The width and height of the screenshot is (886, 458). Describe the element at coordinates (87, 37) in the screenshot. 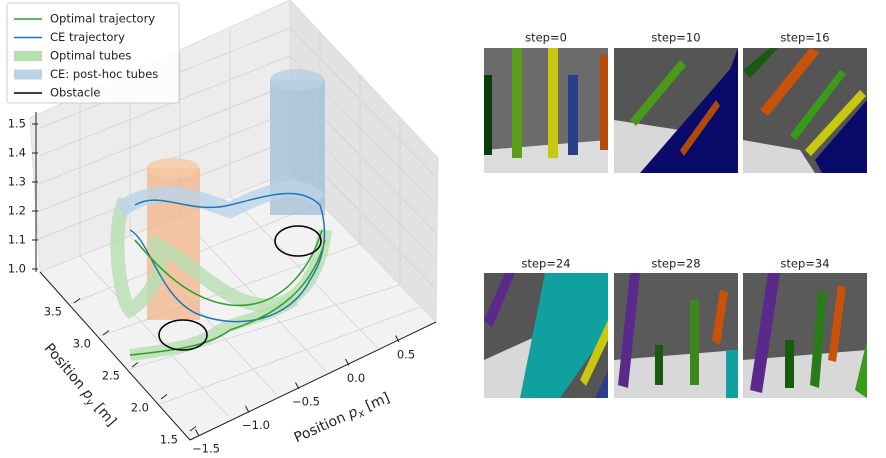

I see `legend-label: CE trajectory` at that location.